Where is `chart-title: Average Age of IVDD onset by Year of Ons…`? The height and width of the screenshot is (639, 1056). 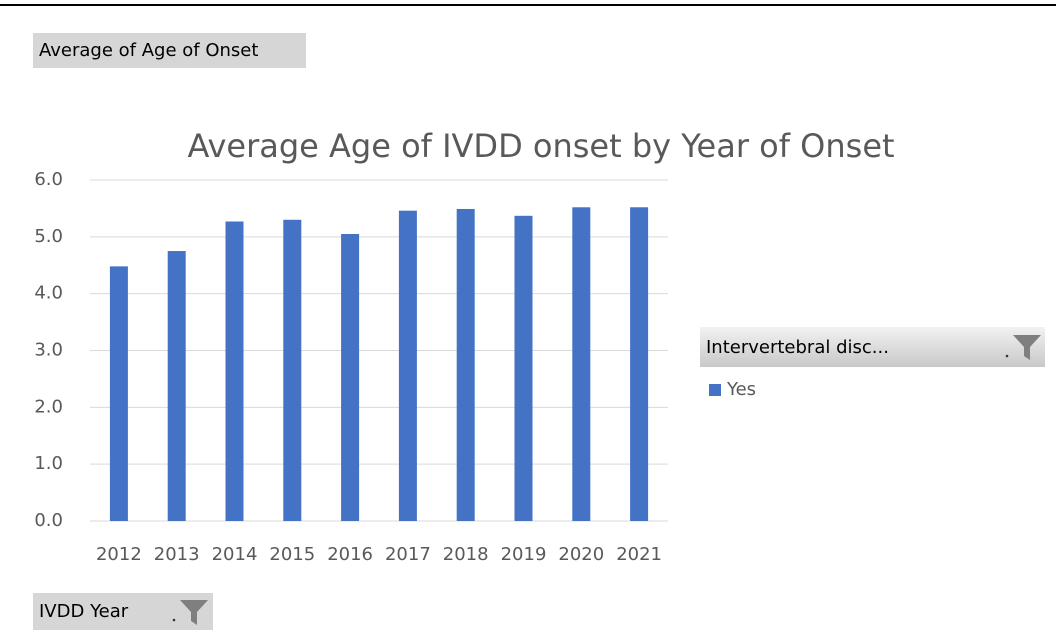
chart-title: Average Age of IVDD onset by Year of Ons… is located at coordinates (540, 146).